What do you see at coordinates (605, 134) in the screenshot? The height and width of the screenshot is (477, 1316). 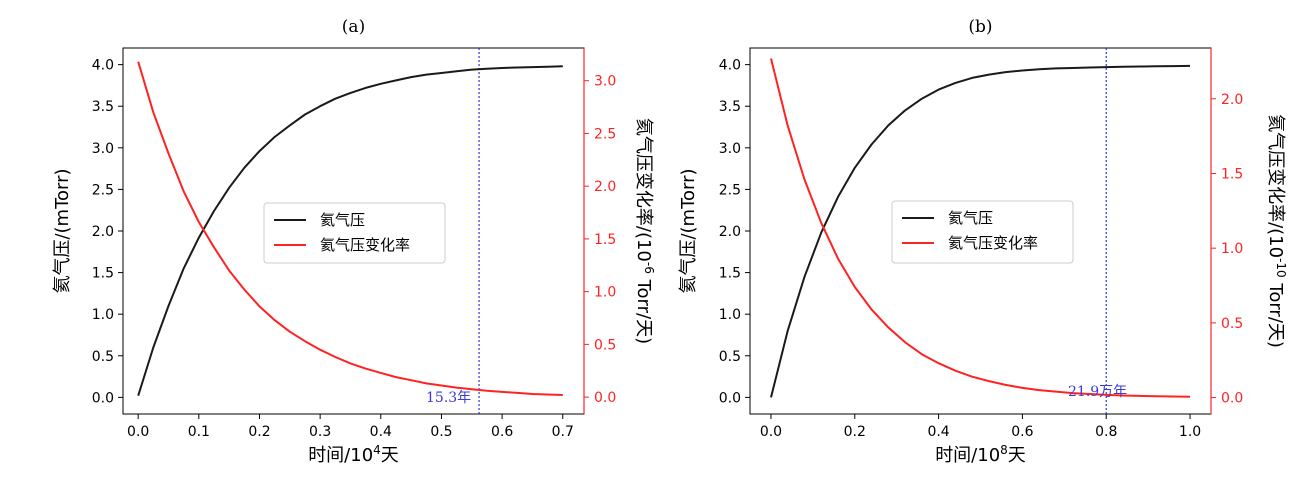 I see `y-right-tick-label: 2.5` at bounding box center [605, 134].